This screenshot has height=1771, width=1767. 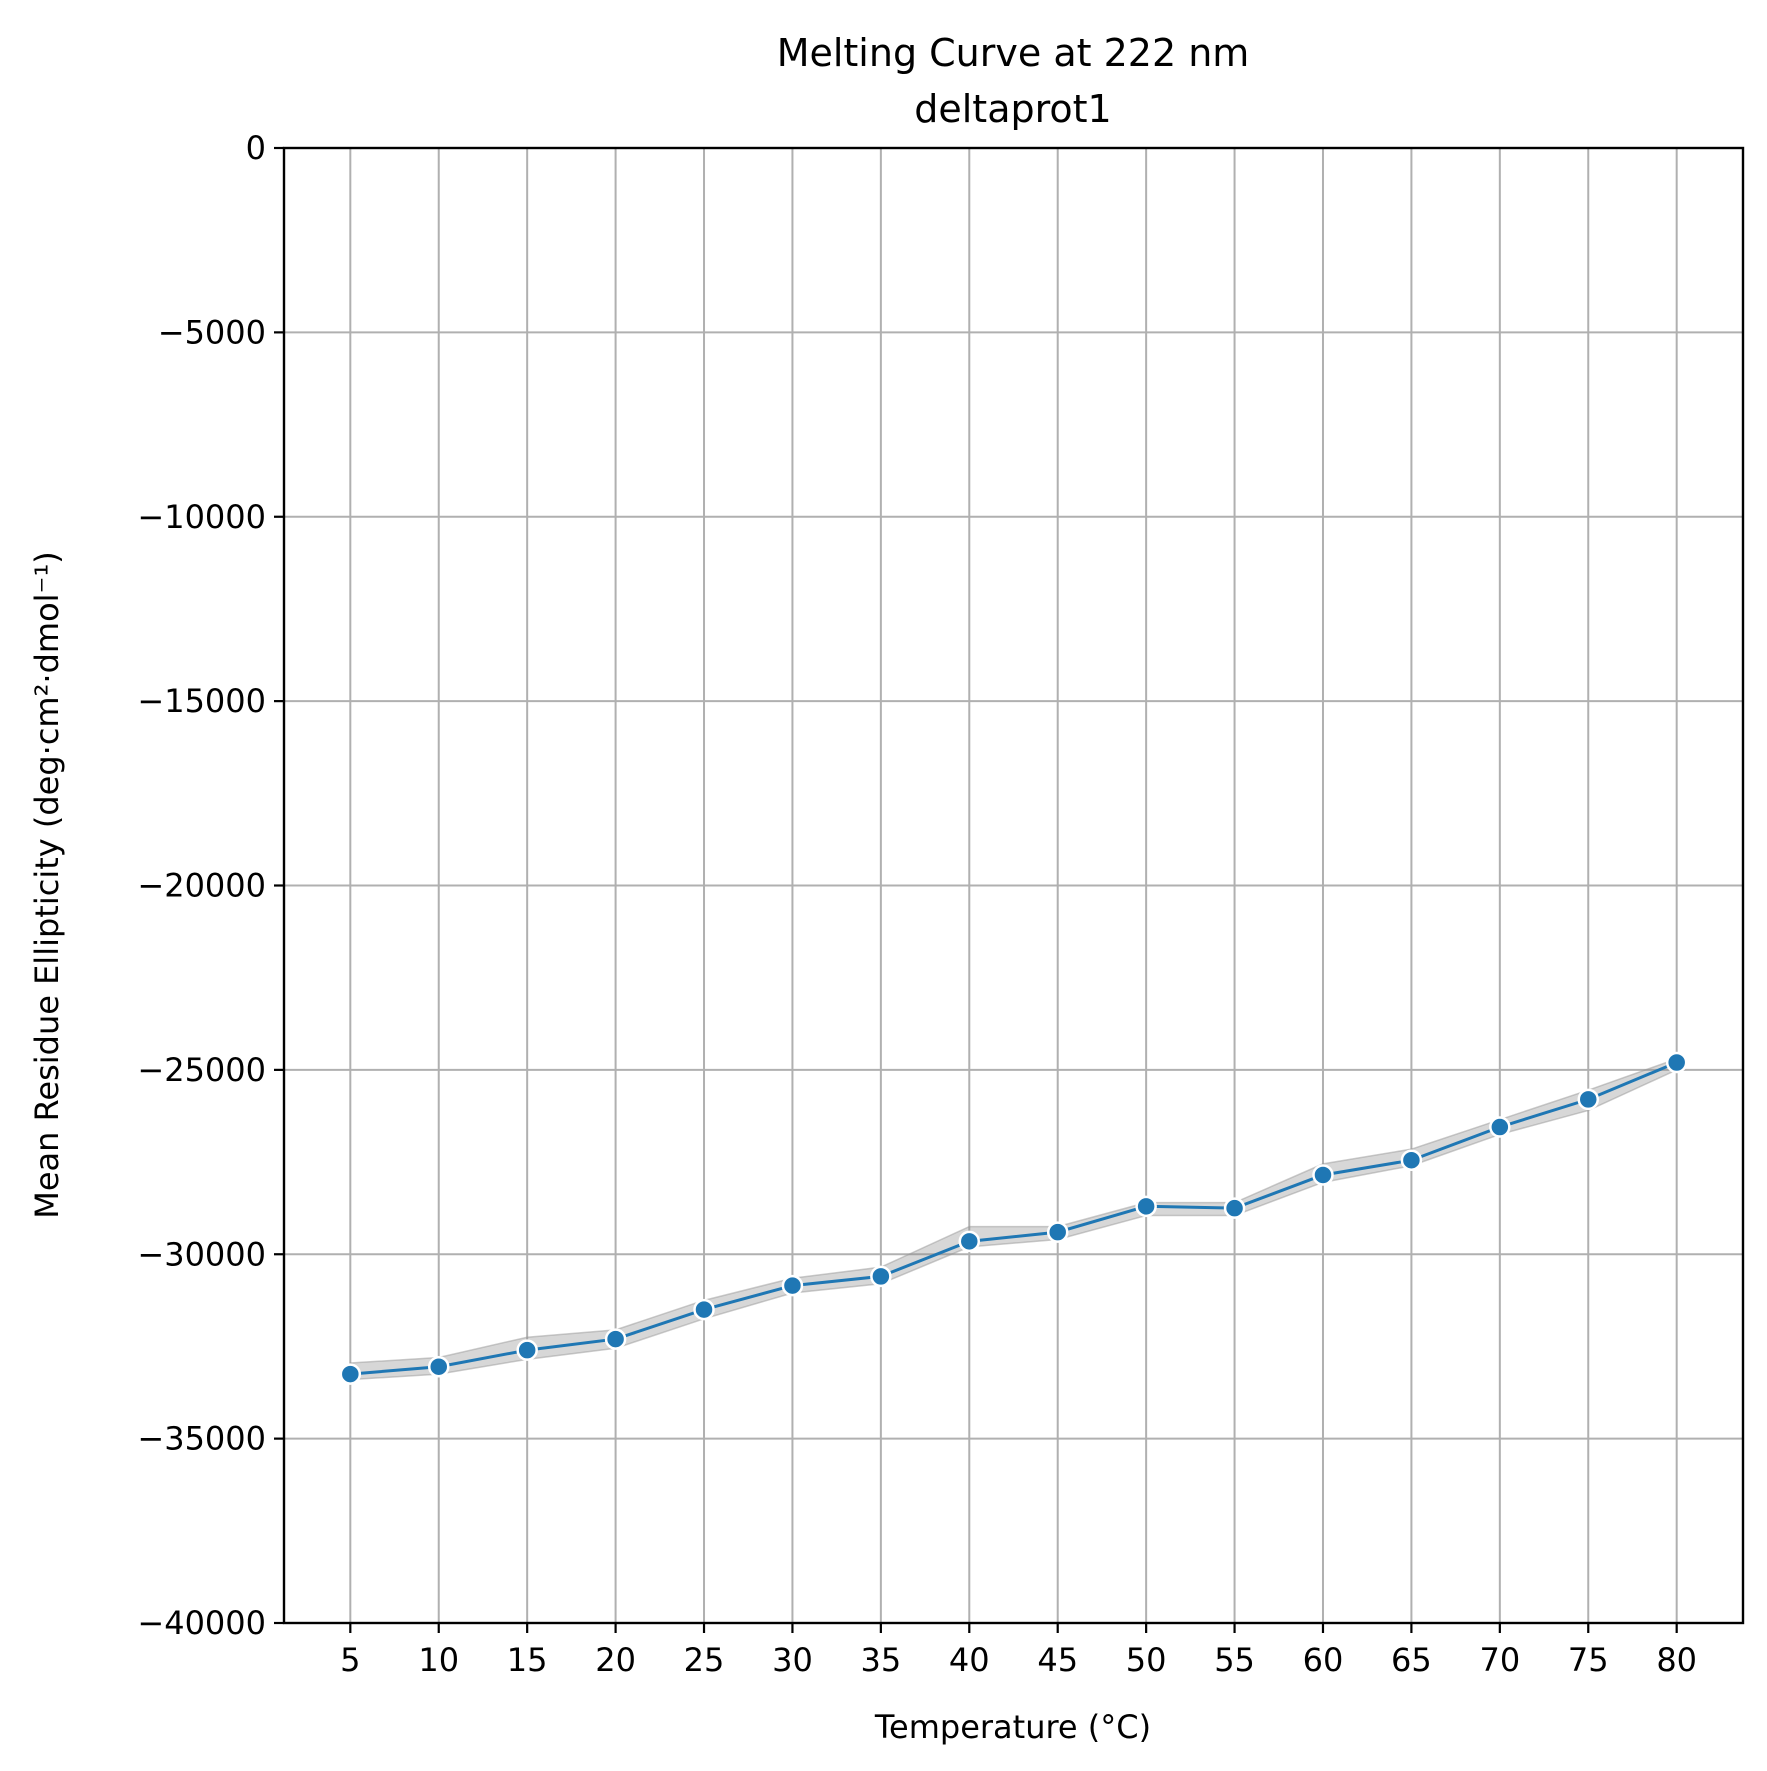 What do you see at coordinates (201, 701) in the screenshot?
I see `y-tick-label: −15000` at bounding box center [201, 701].